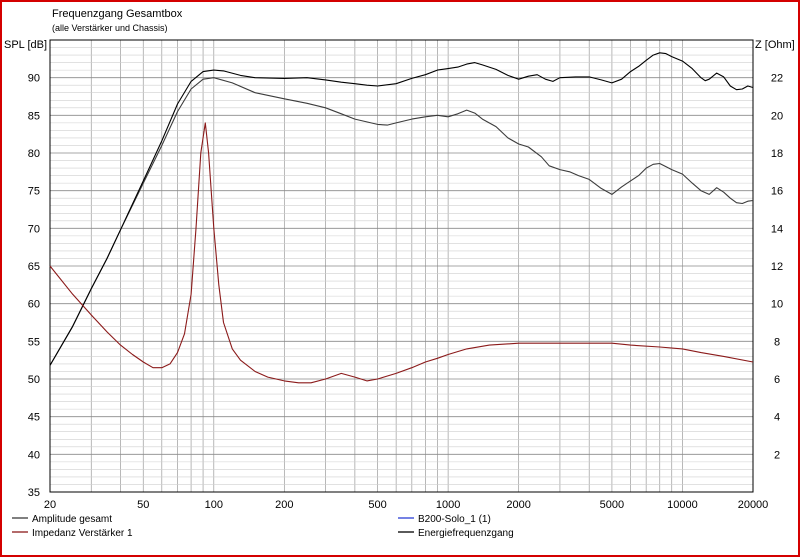 This screenshot has width=800, height=557. What do you see at coordinates (34, 192) in the screenshot?
I see `y-left-tick-label: 75` at bounding box center [34, 192].